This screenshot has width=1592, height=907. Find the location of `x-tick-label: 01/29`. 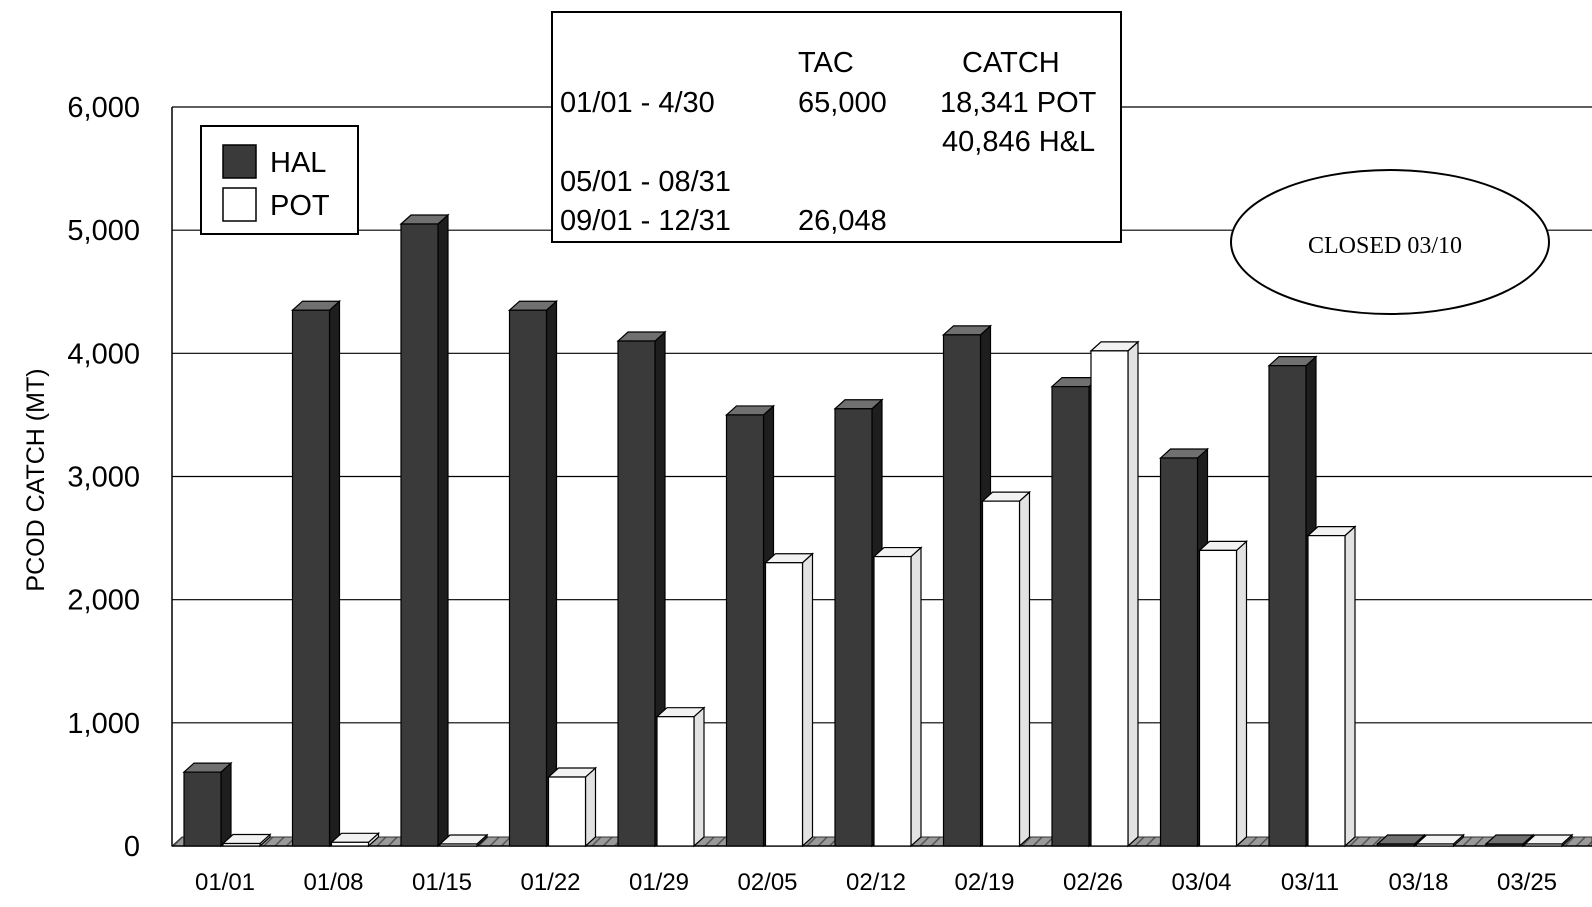

x-tick-label: 01/29 is located at coordinates (659, 882).